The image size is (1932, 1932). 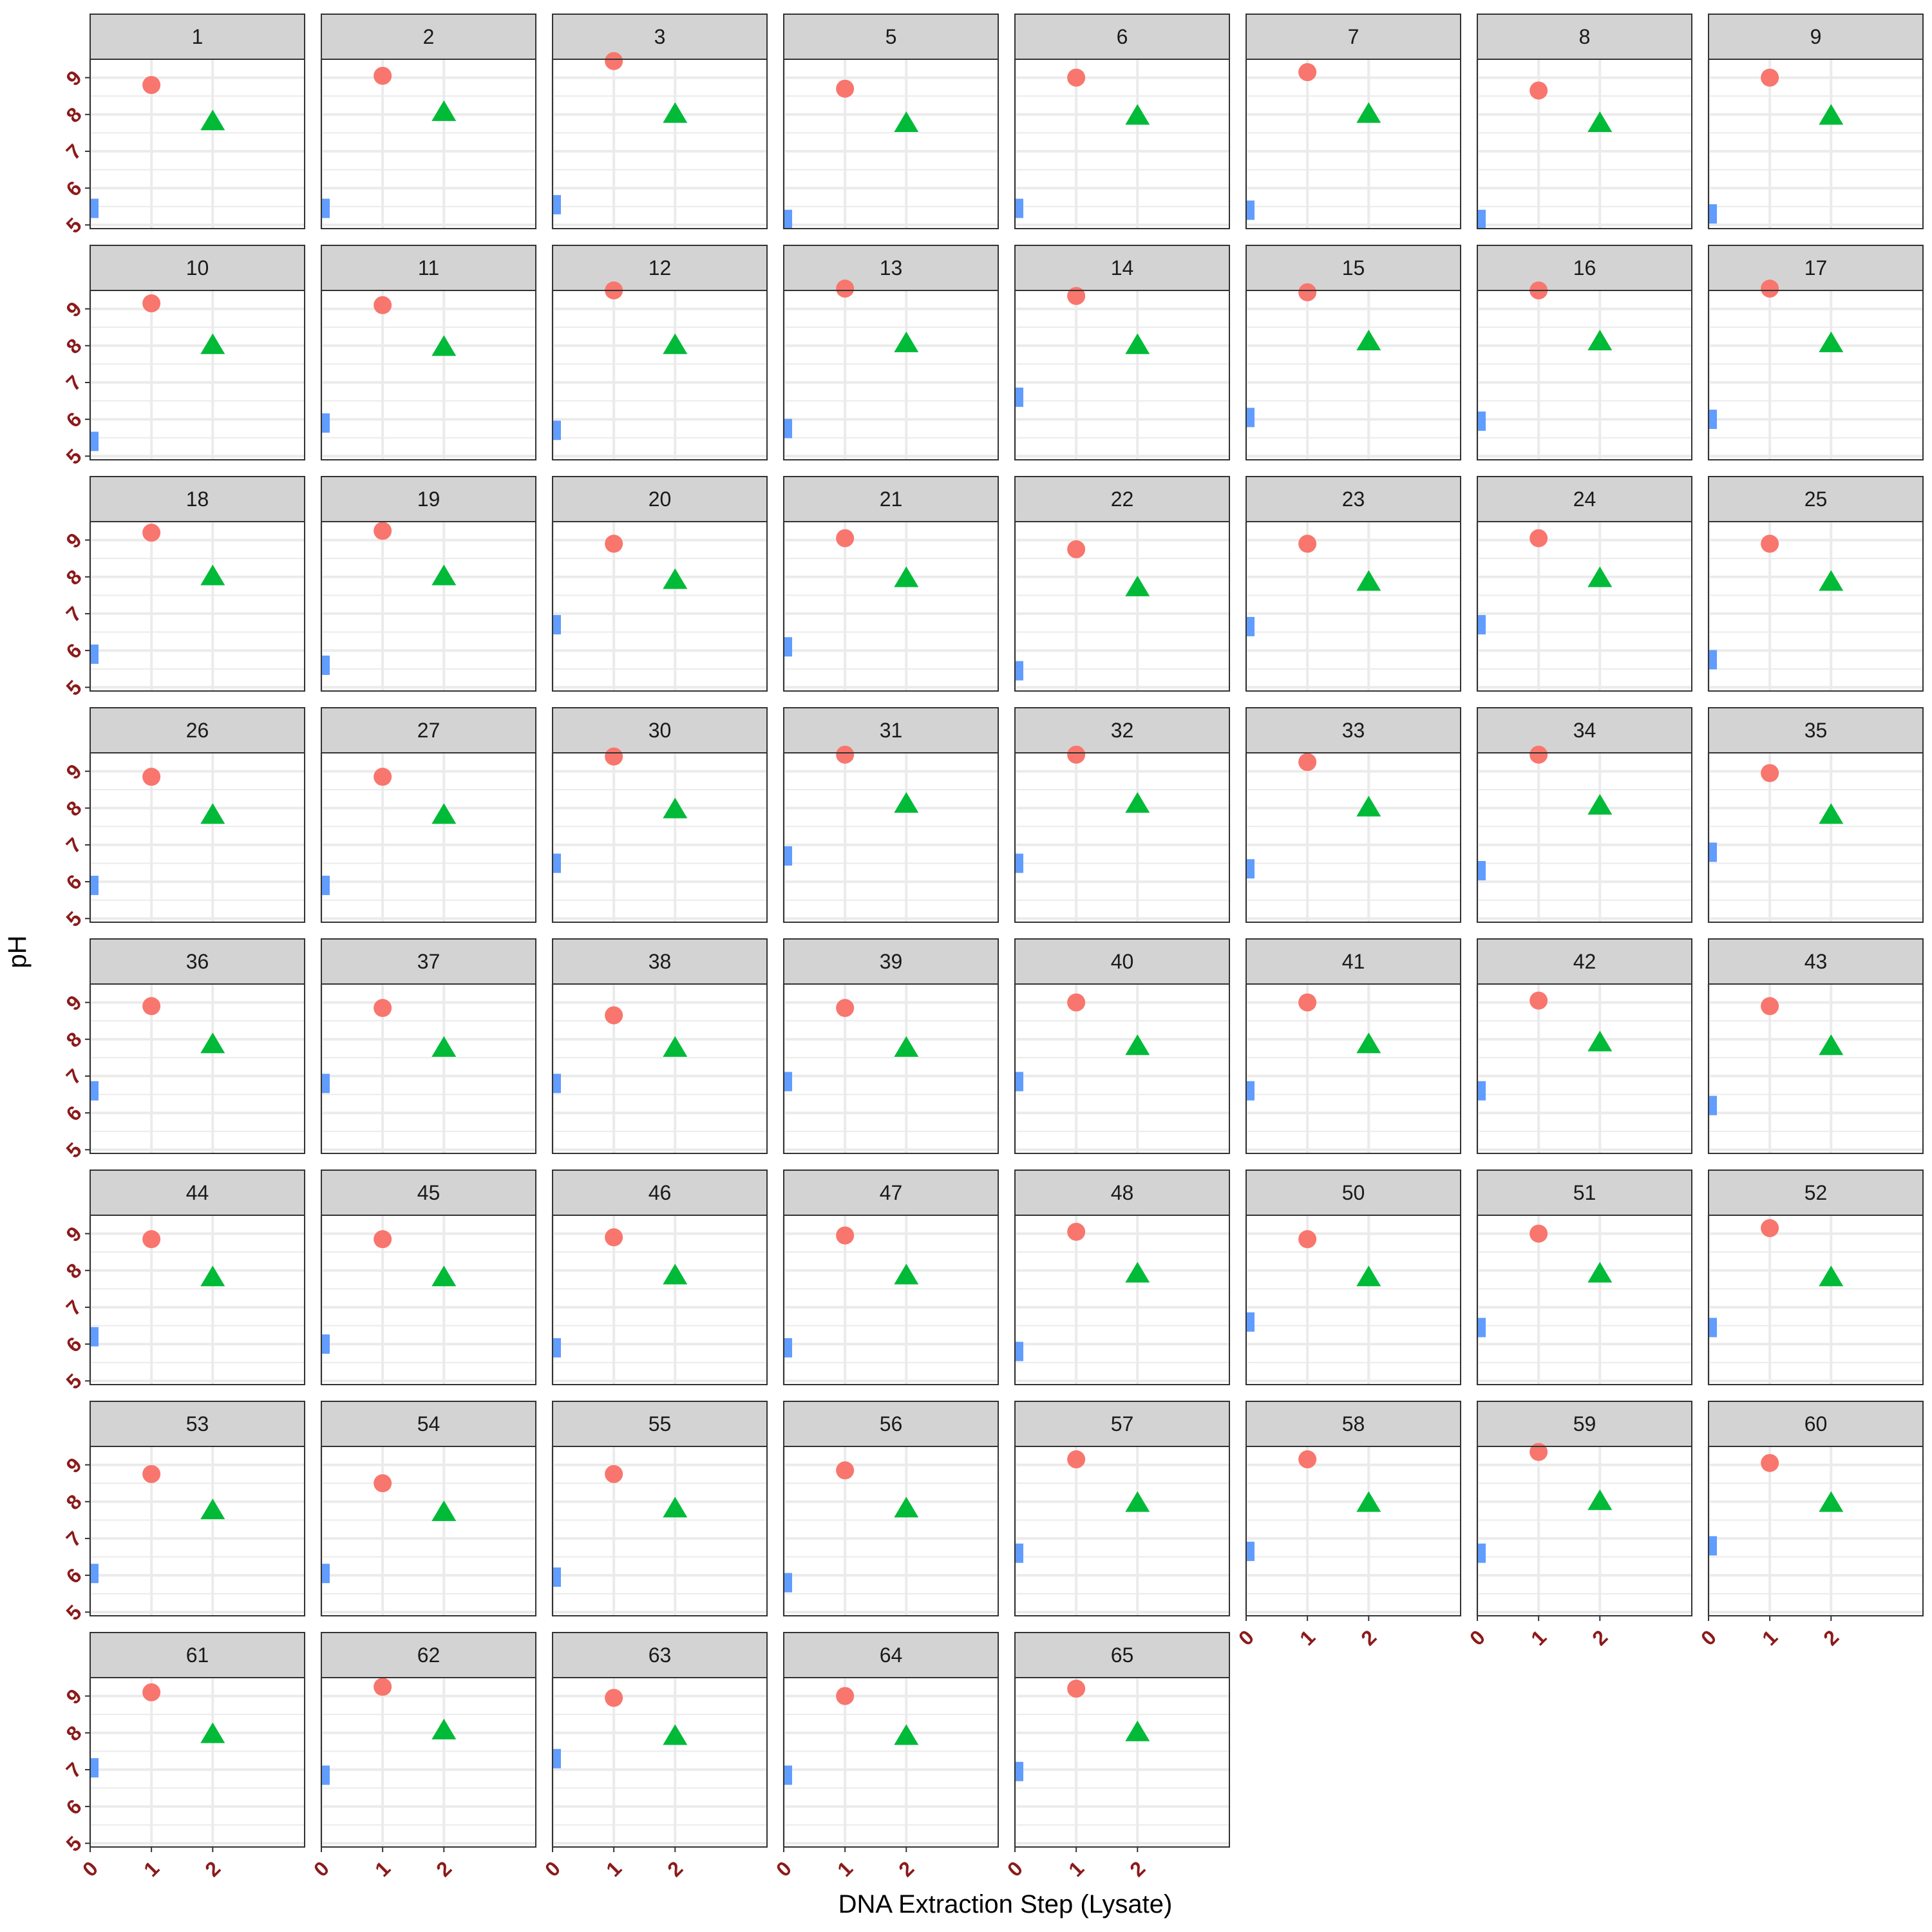 I want to click on facet-panel: 60 0 1 2, so click(x=1810, y=1525).